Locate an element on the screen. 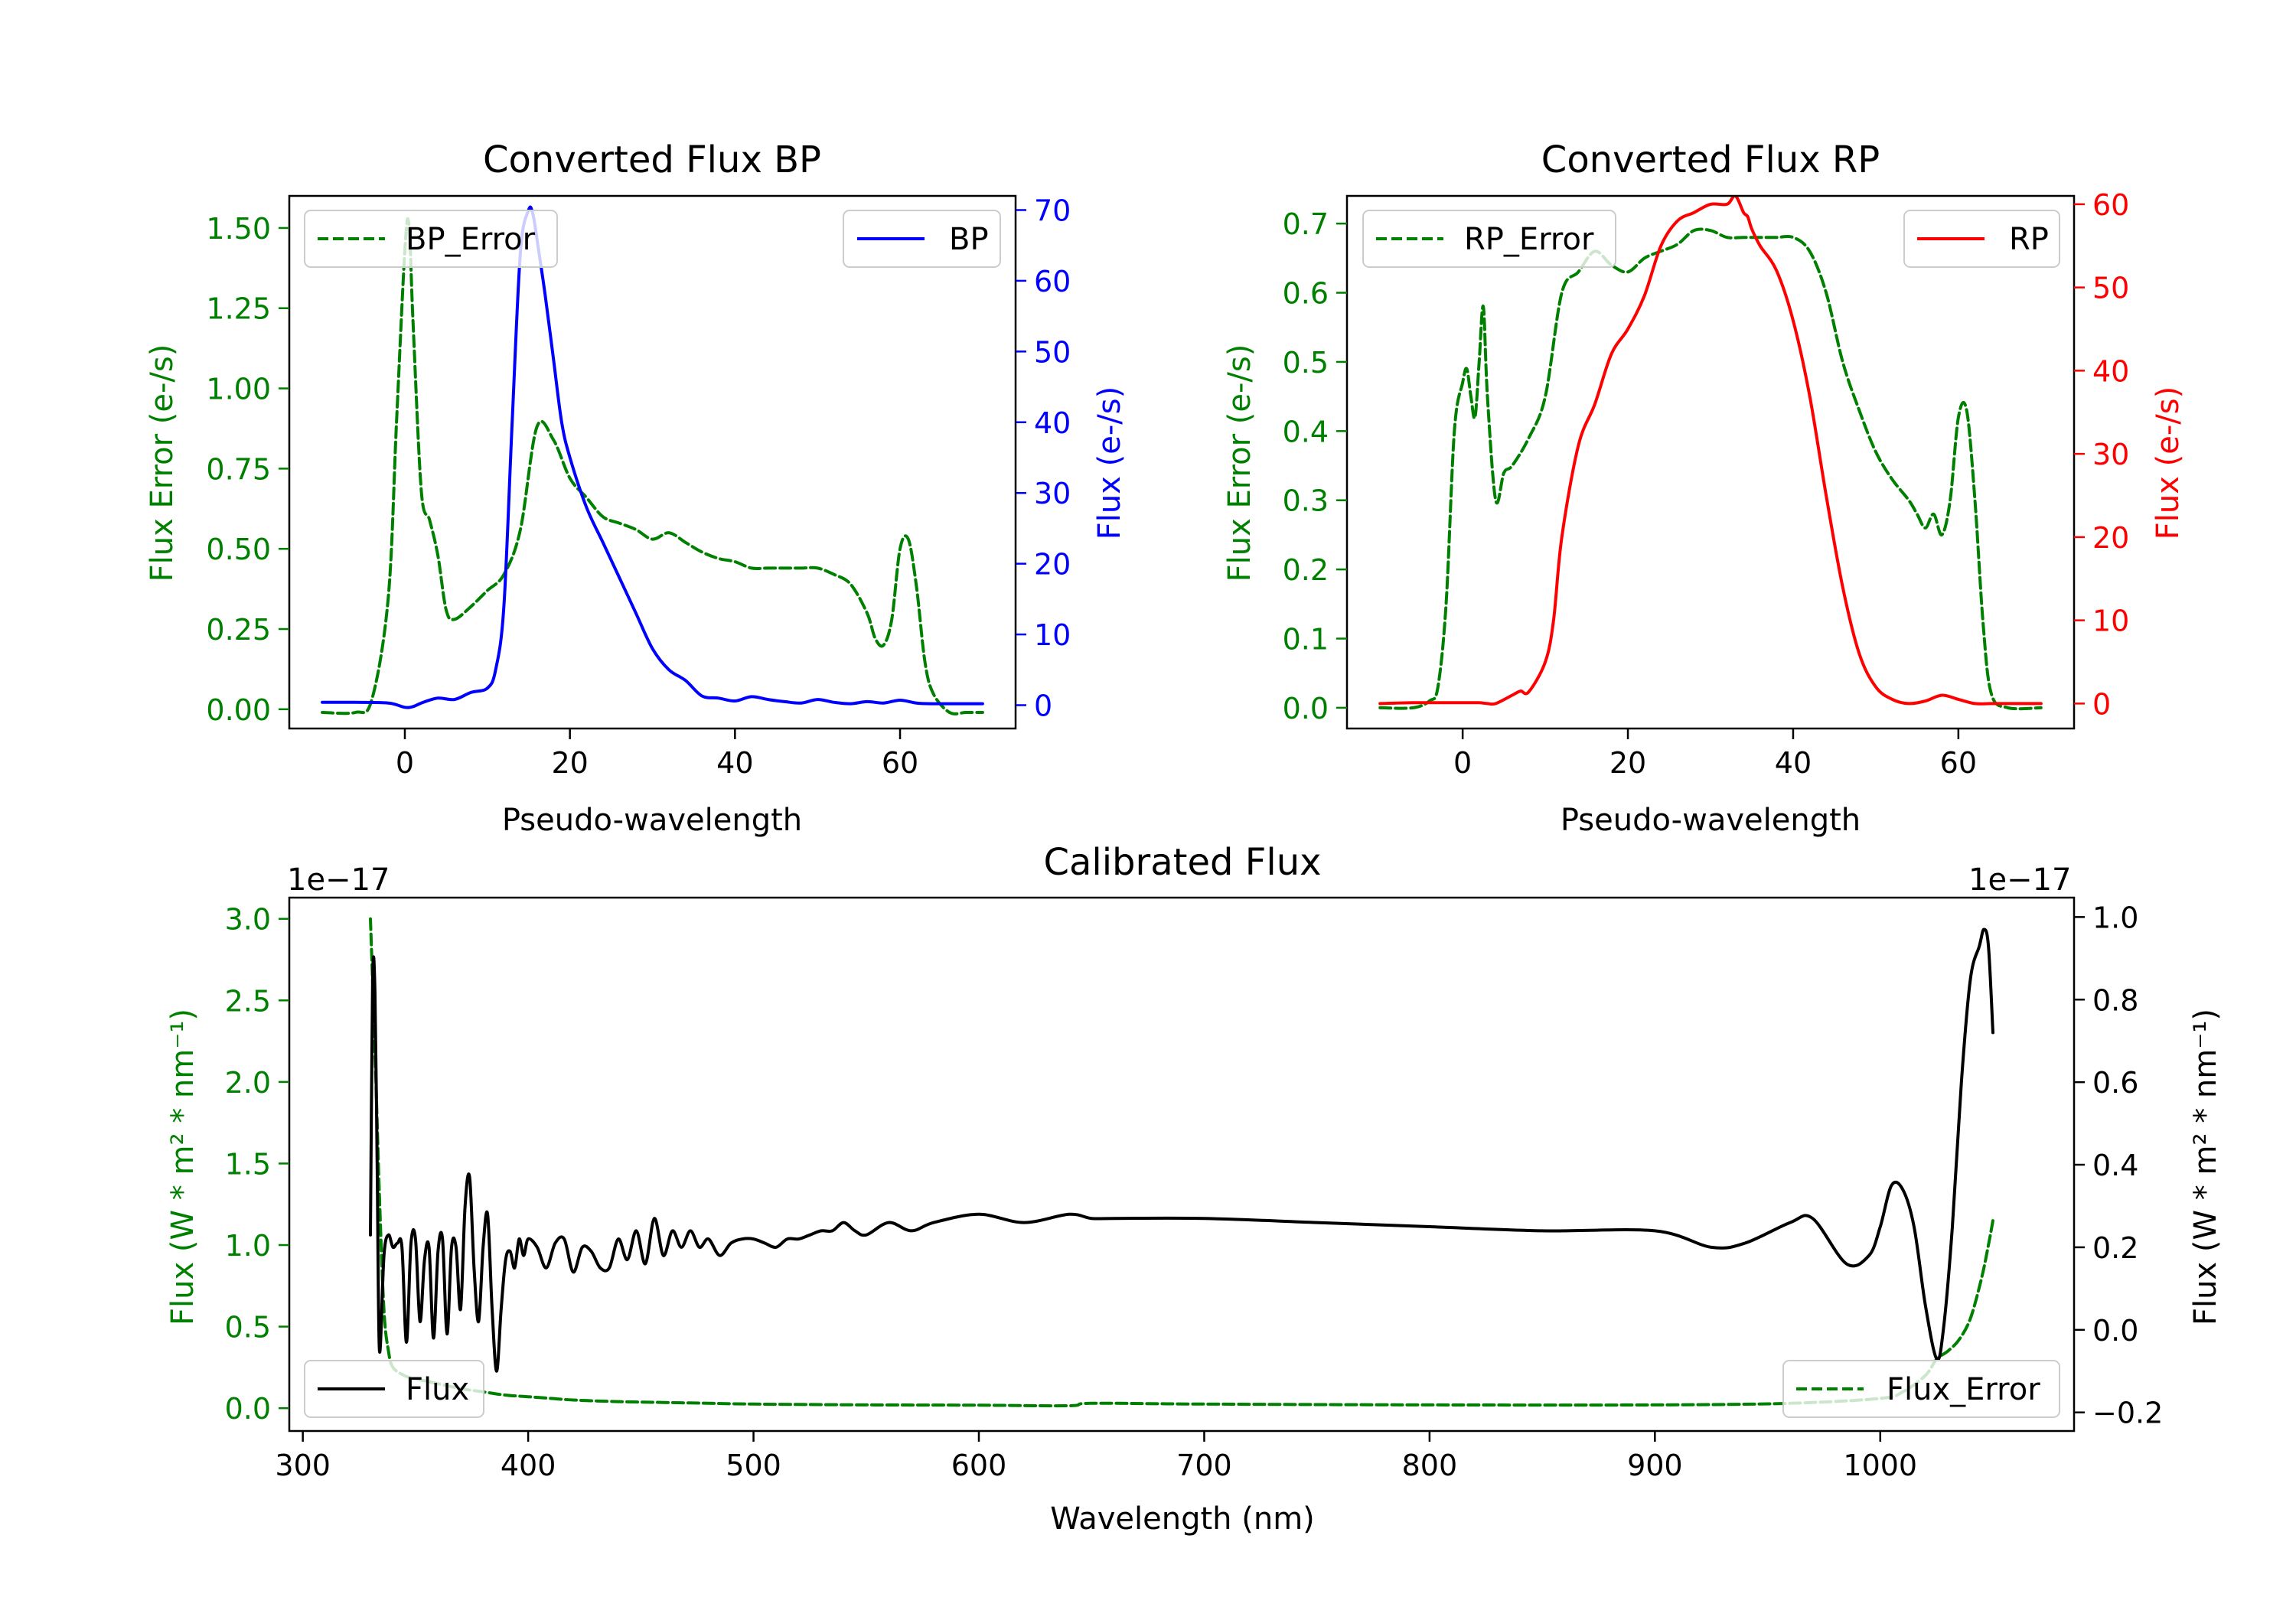 The width and height of the screenshot is (2296, 1607). bp-legend-right: BP is located at coordinates (922, 239).